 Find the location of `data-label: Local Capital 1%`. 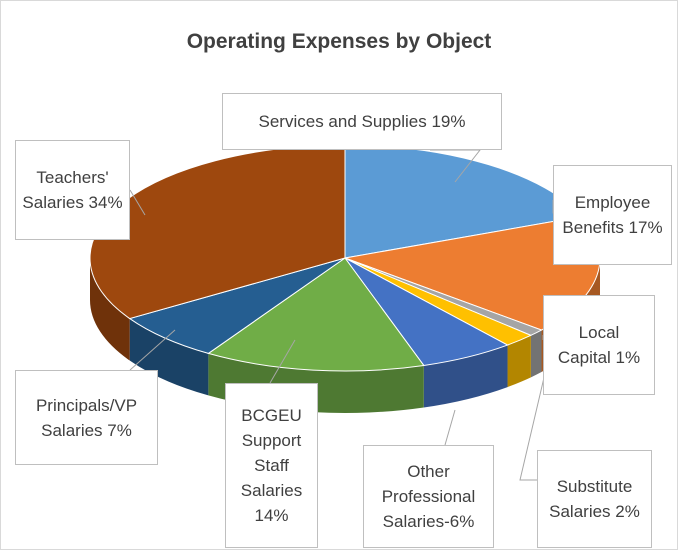

data-label: Local Capital 1% is located at coordinates (599, 345).